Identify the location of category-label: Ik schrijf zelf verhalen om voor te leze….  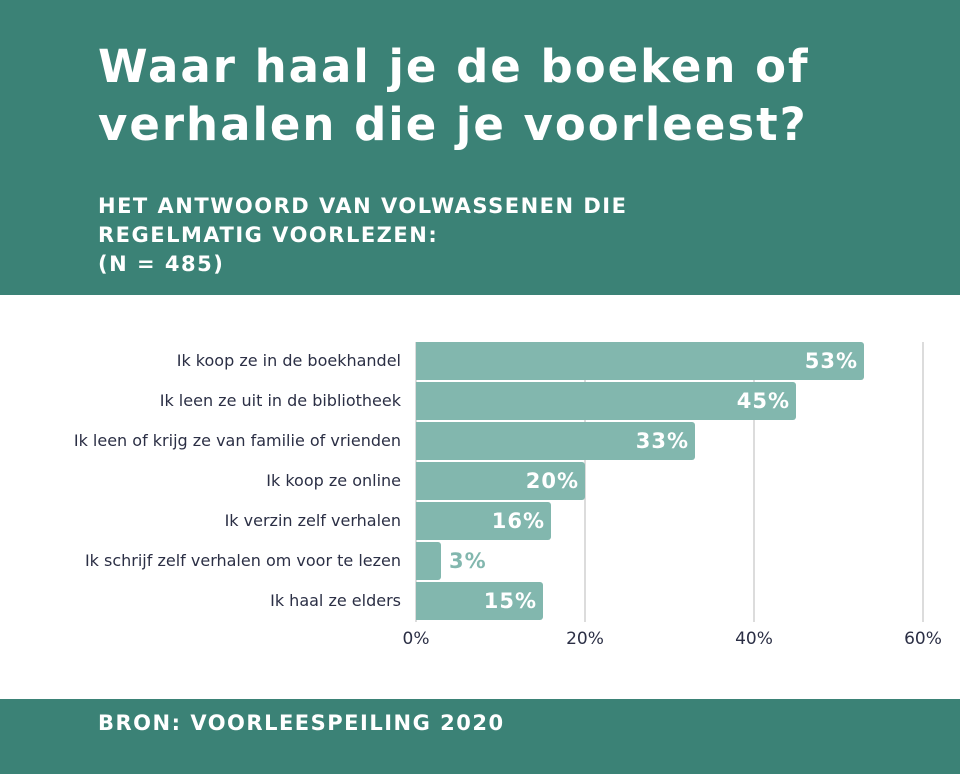
(242, 560).